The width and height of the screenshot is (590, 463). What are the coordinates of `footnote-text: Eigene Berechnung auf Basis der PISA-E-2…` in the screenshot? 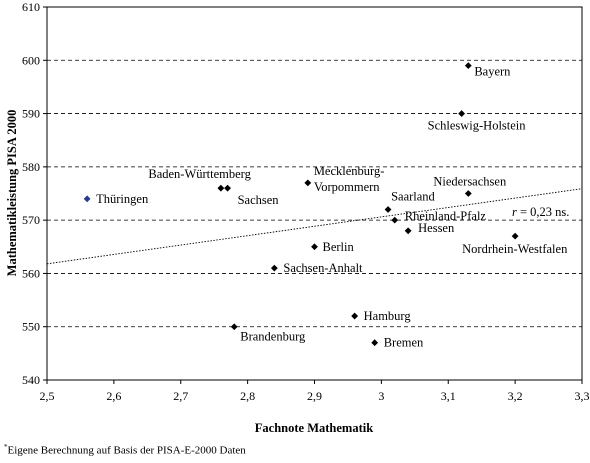 It's located at (126, 450).